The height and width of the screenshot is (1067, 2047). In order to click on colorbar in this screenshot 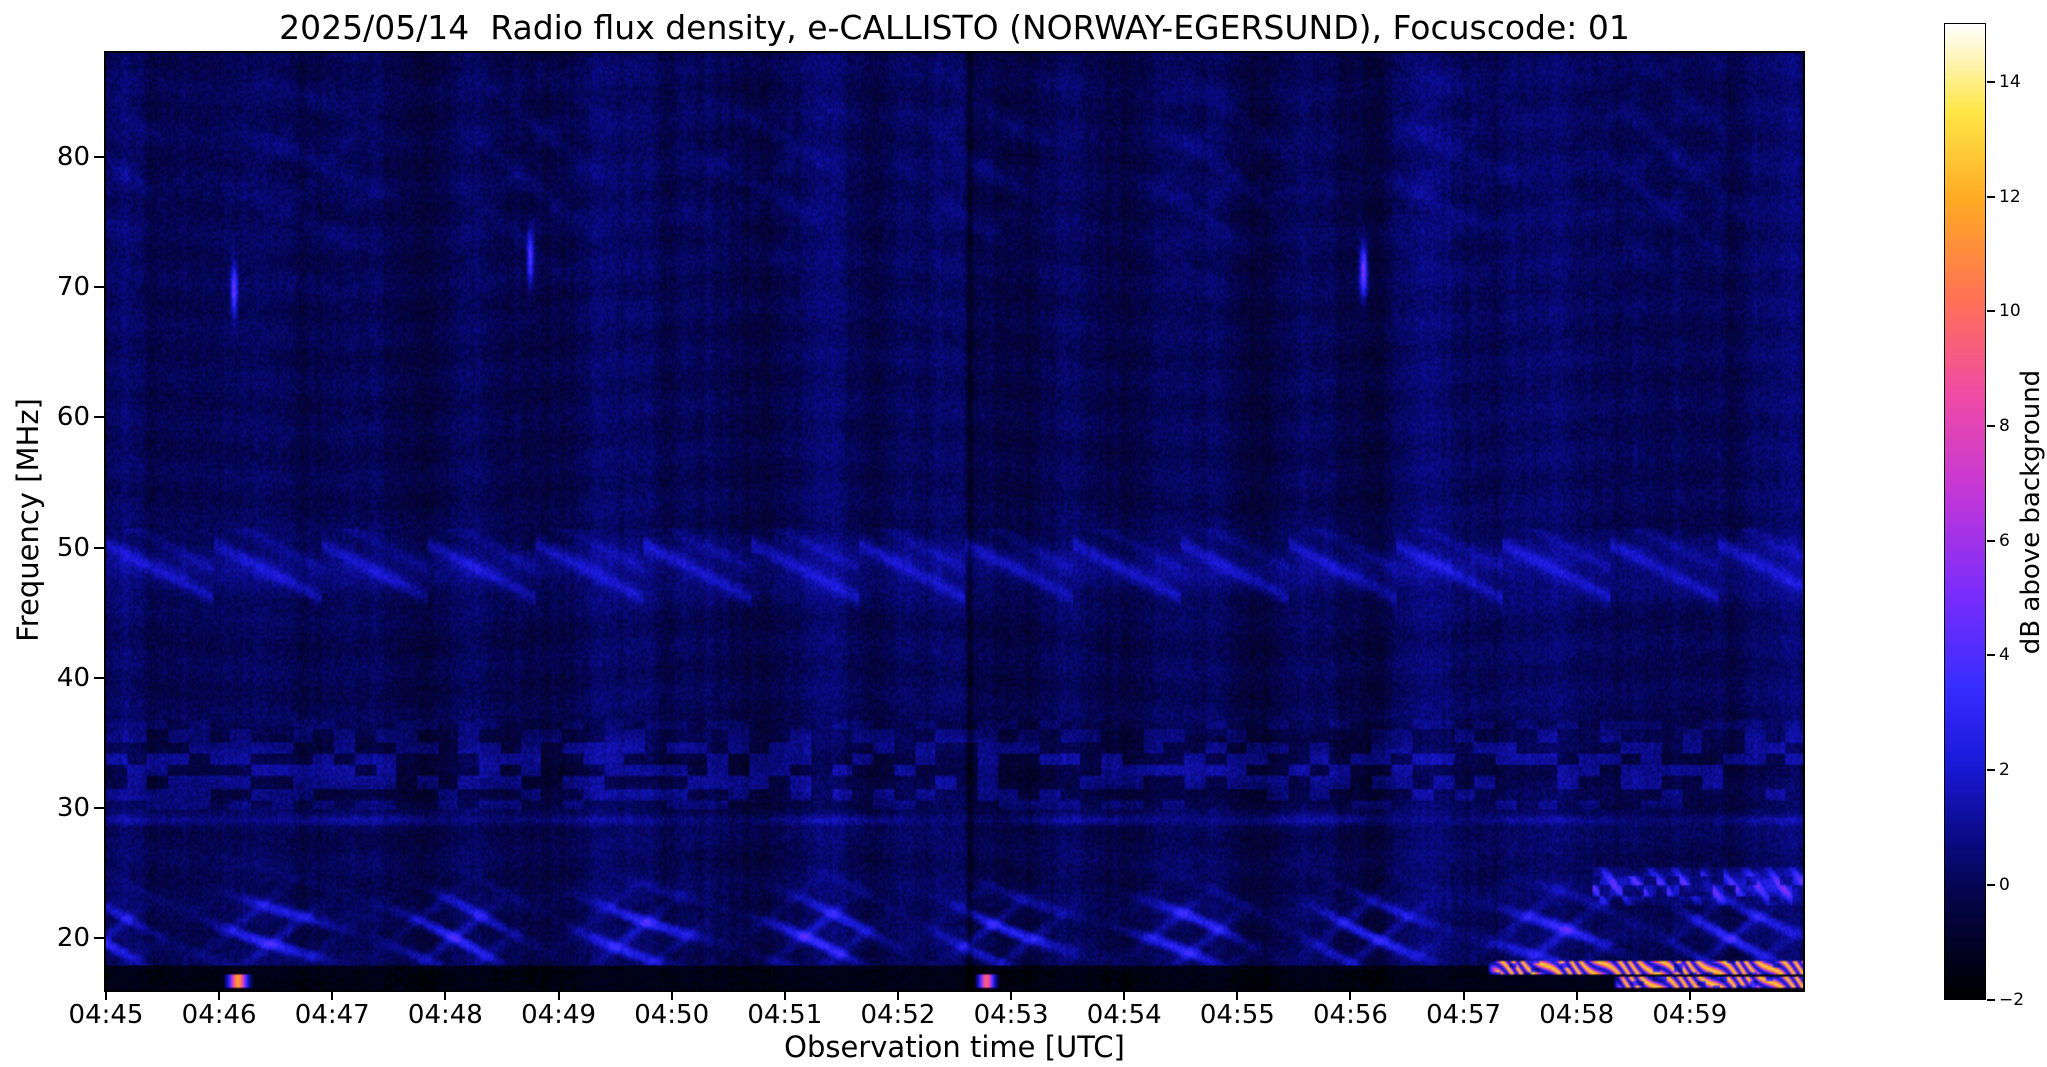, I will do `click(1965, 511)`.